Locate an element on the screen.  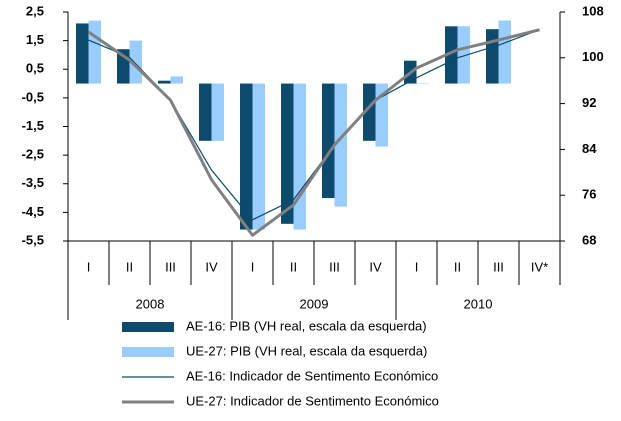
y2-tick-label: 76 is located at coordinates (589, 194).